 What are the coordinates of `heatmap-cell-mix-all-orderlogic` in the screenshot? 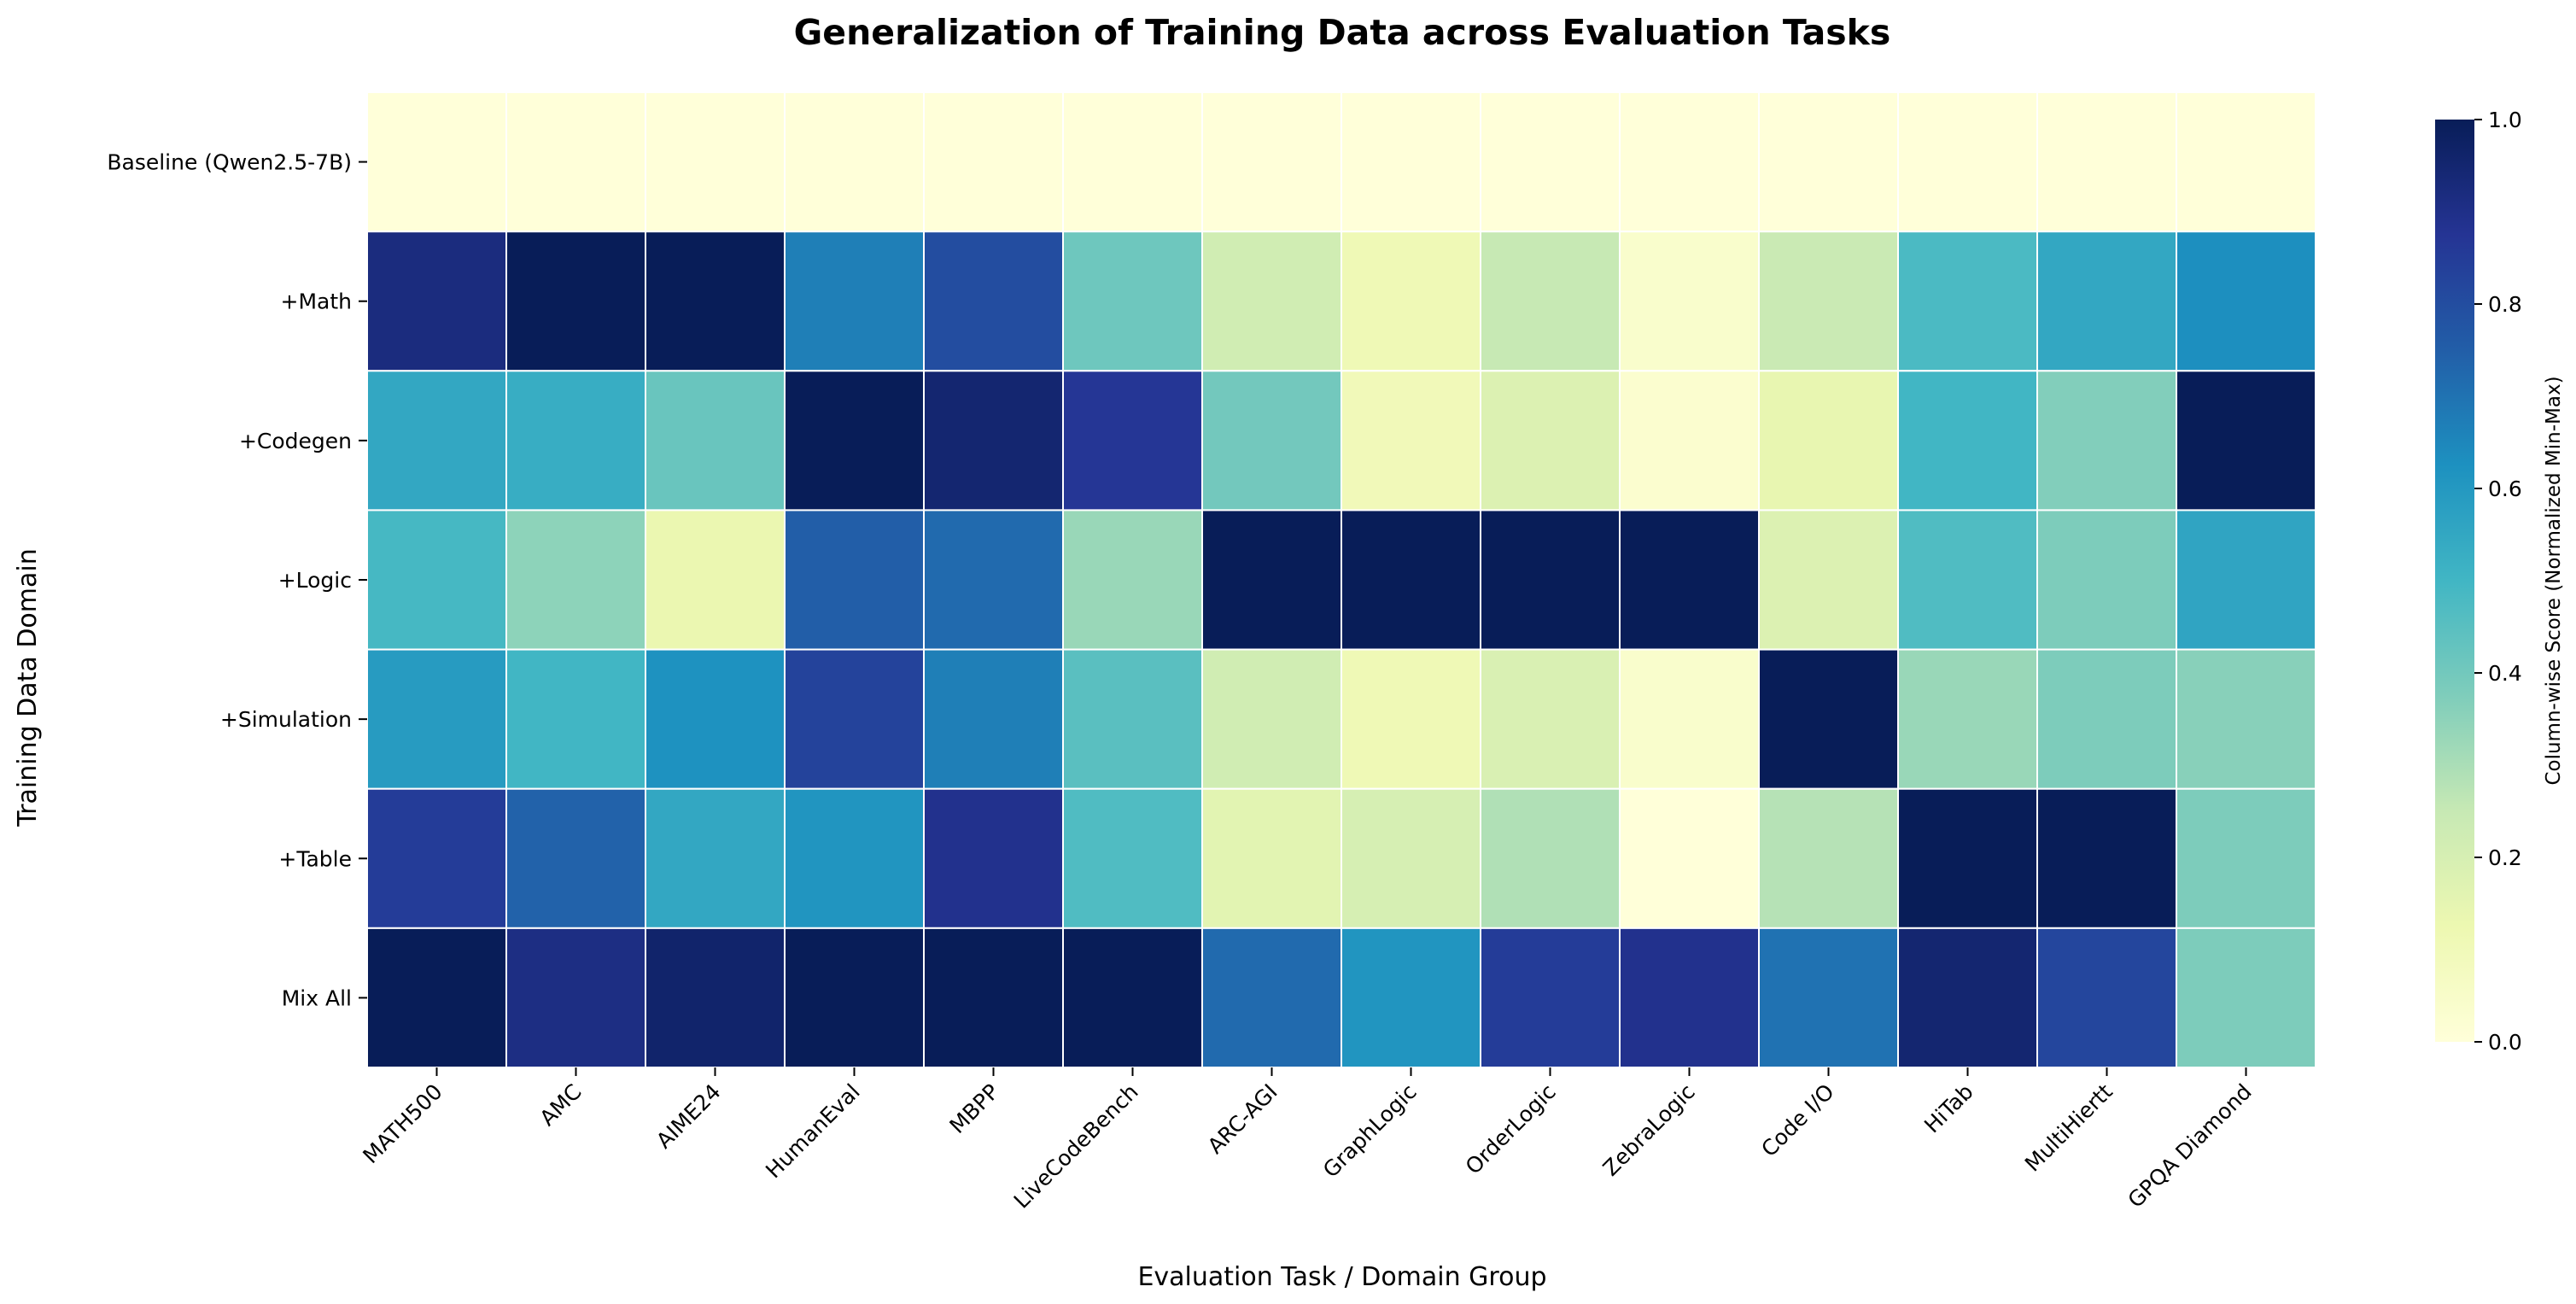 It's located at (1550, 998).